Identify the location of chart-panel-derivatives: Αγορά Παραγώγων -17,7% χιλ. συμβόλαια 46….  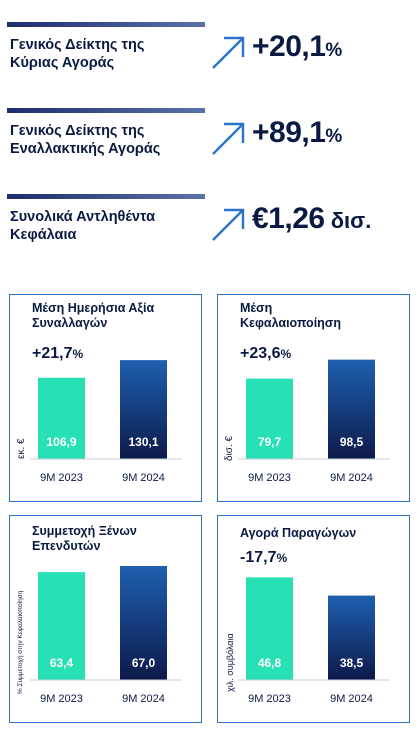
(313, 619).